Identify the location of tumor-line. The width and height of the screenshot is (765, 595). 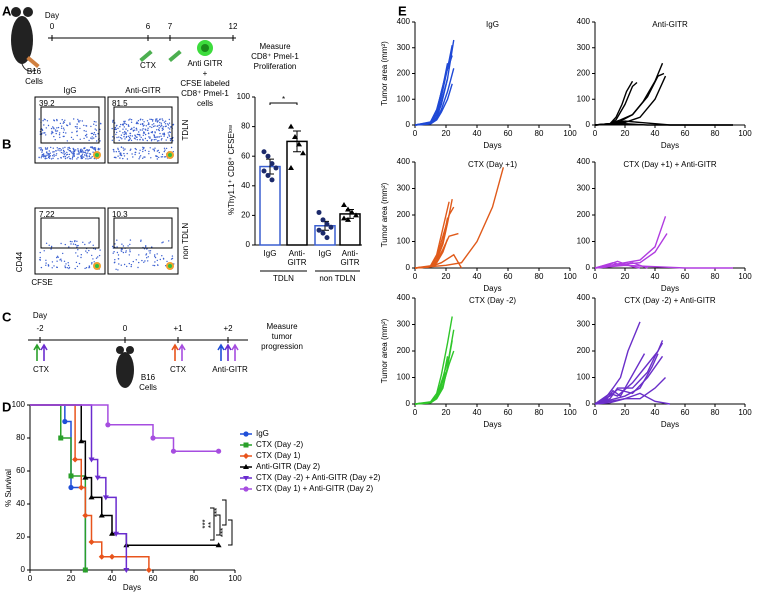
(438, 261).